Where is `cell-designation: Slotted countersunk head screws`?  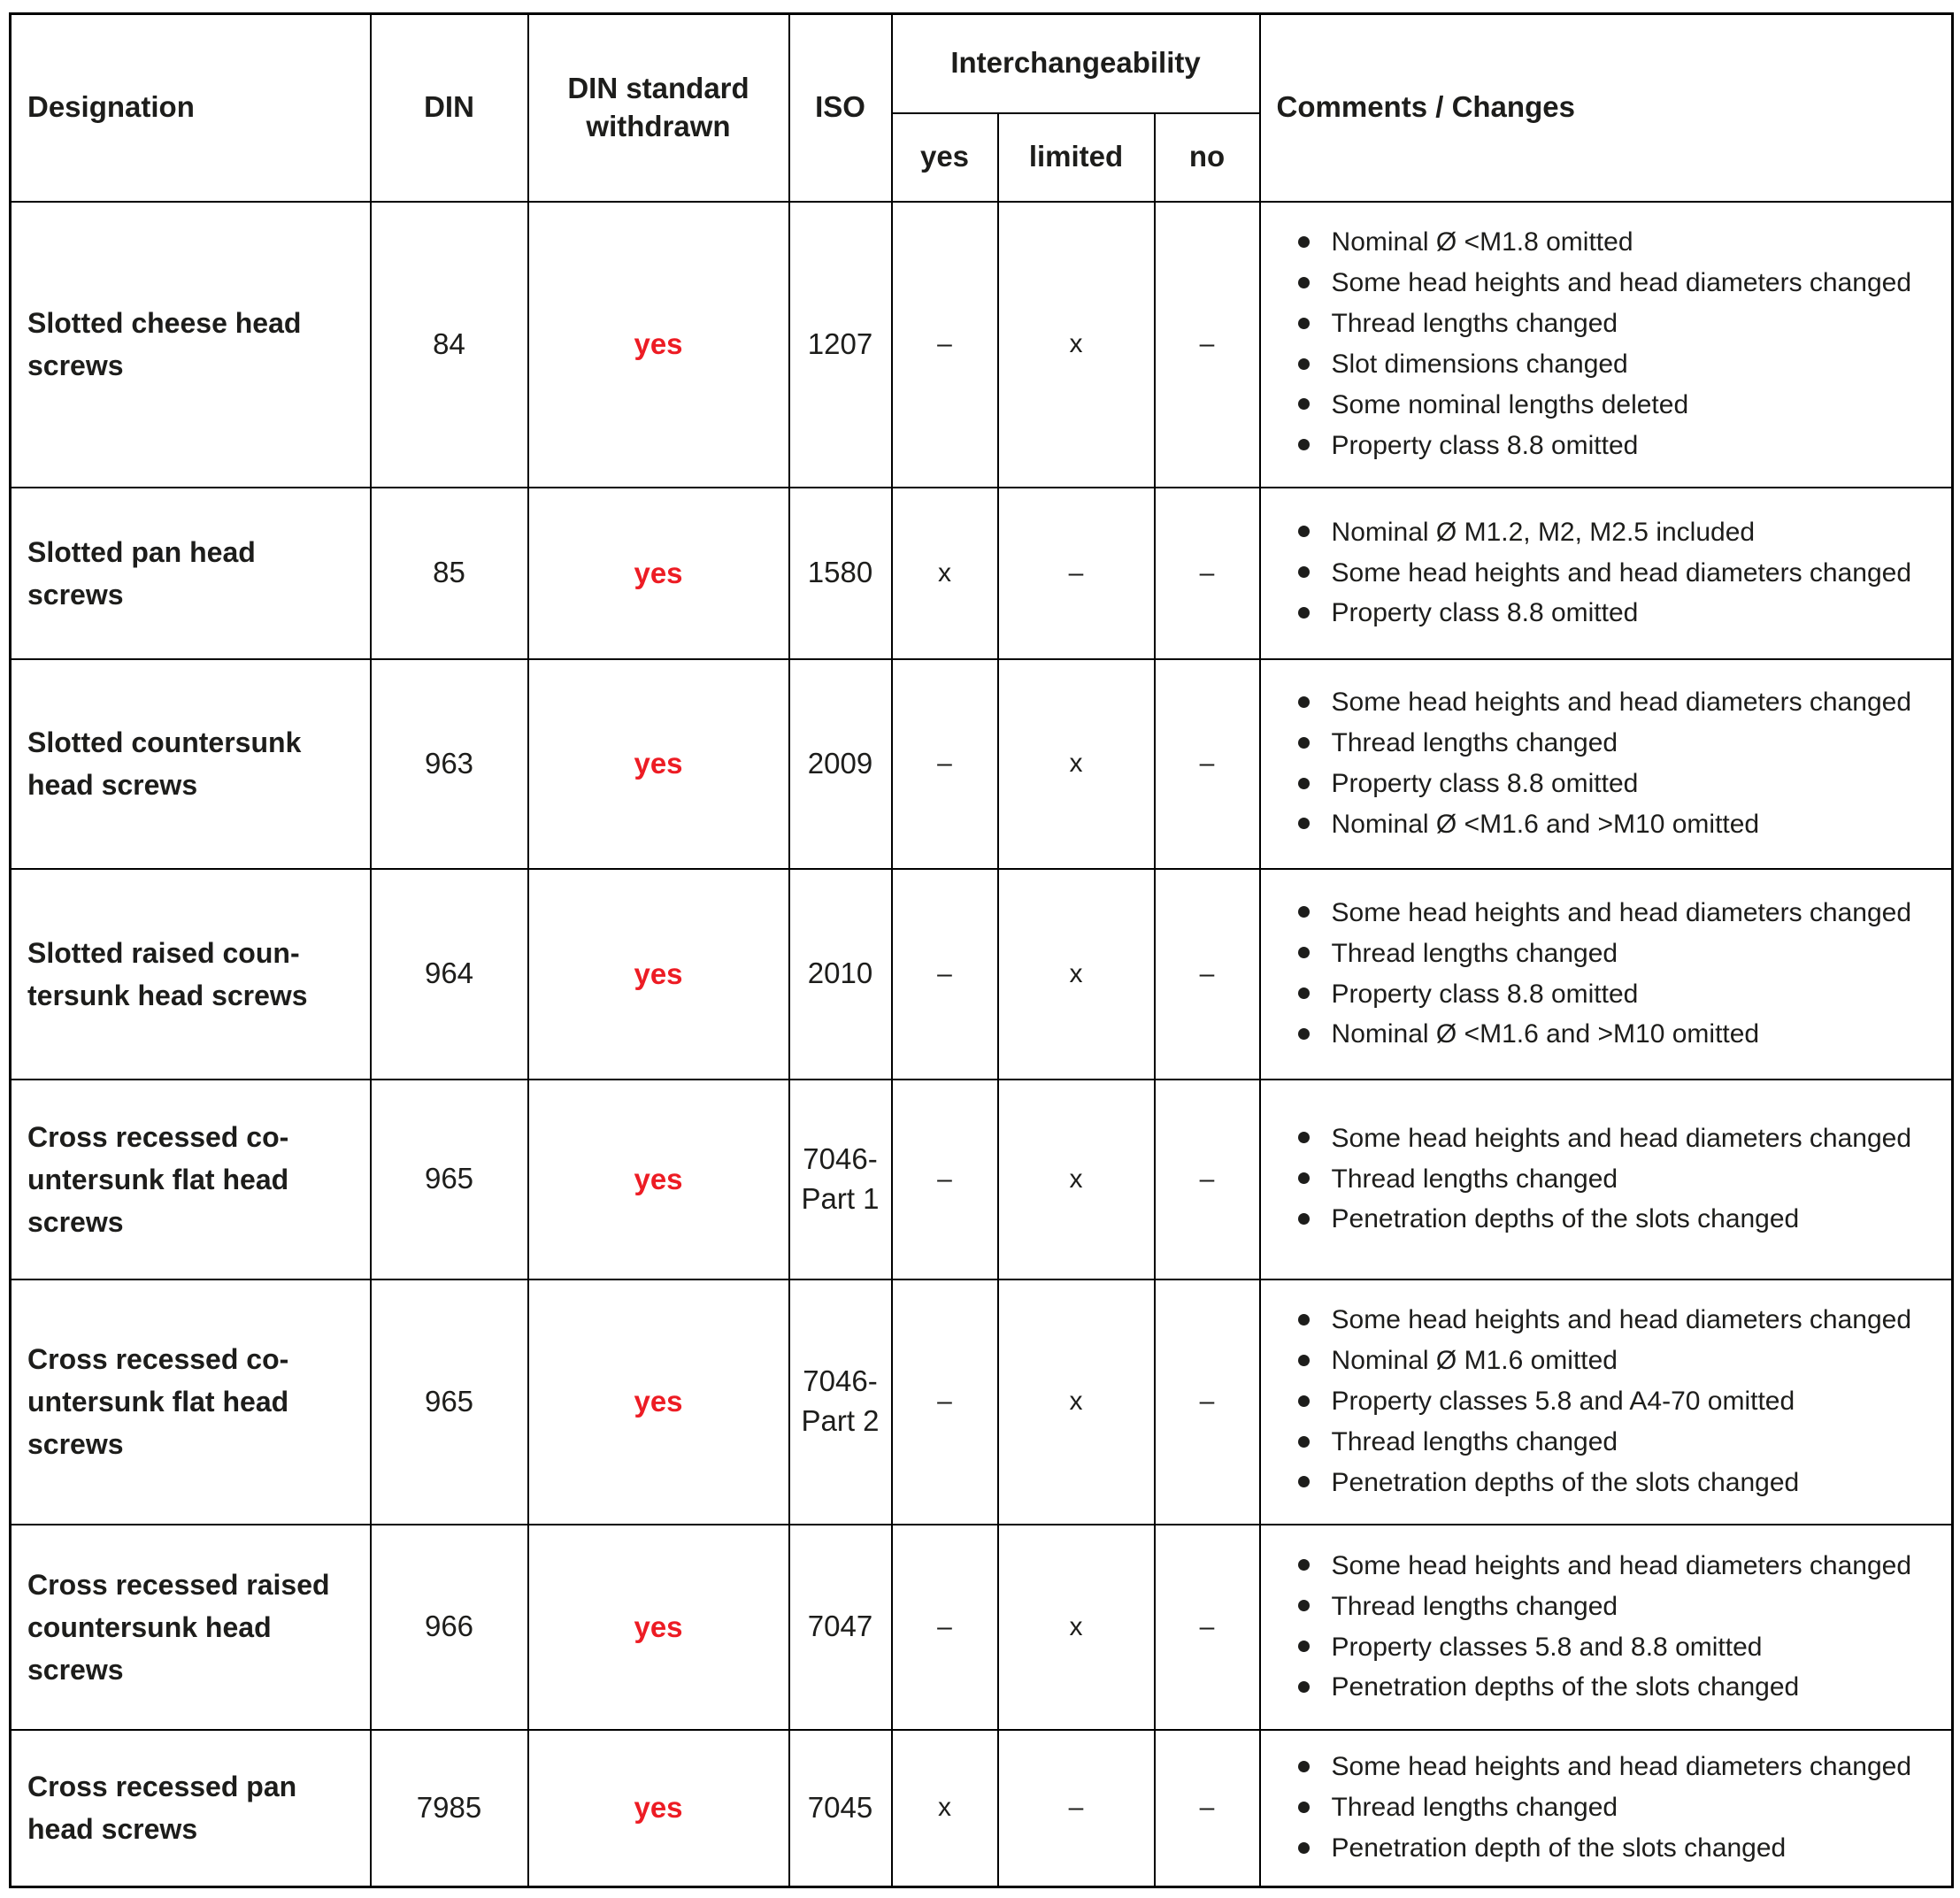
cell-designation: Slotted countersunk head screws is located at coordinates (190, 764).